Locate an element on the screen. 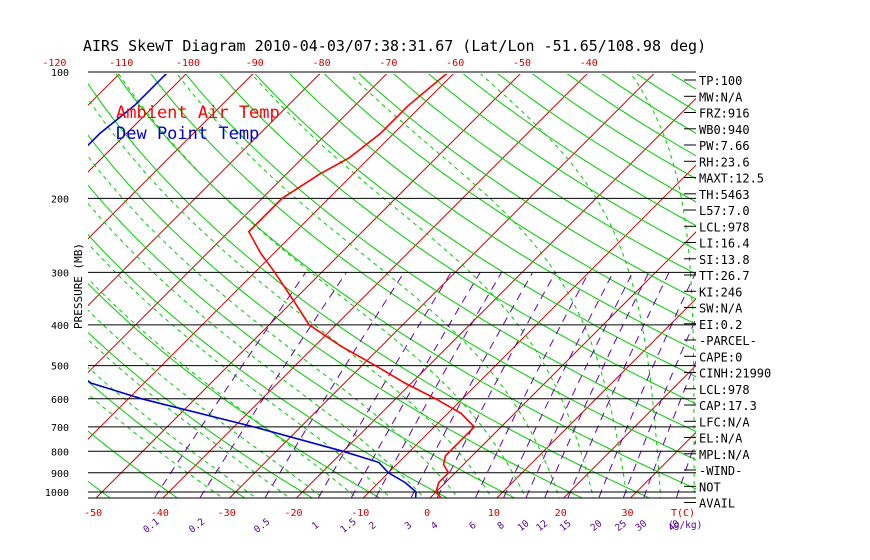 This screenshot has height=560, width=870. mixing-ratio-label: 4 is located at coordinates (435, 526).